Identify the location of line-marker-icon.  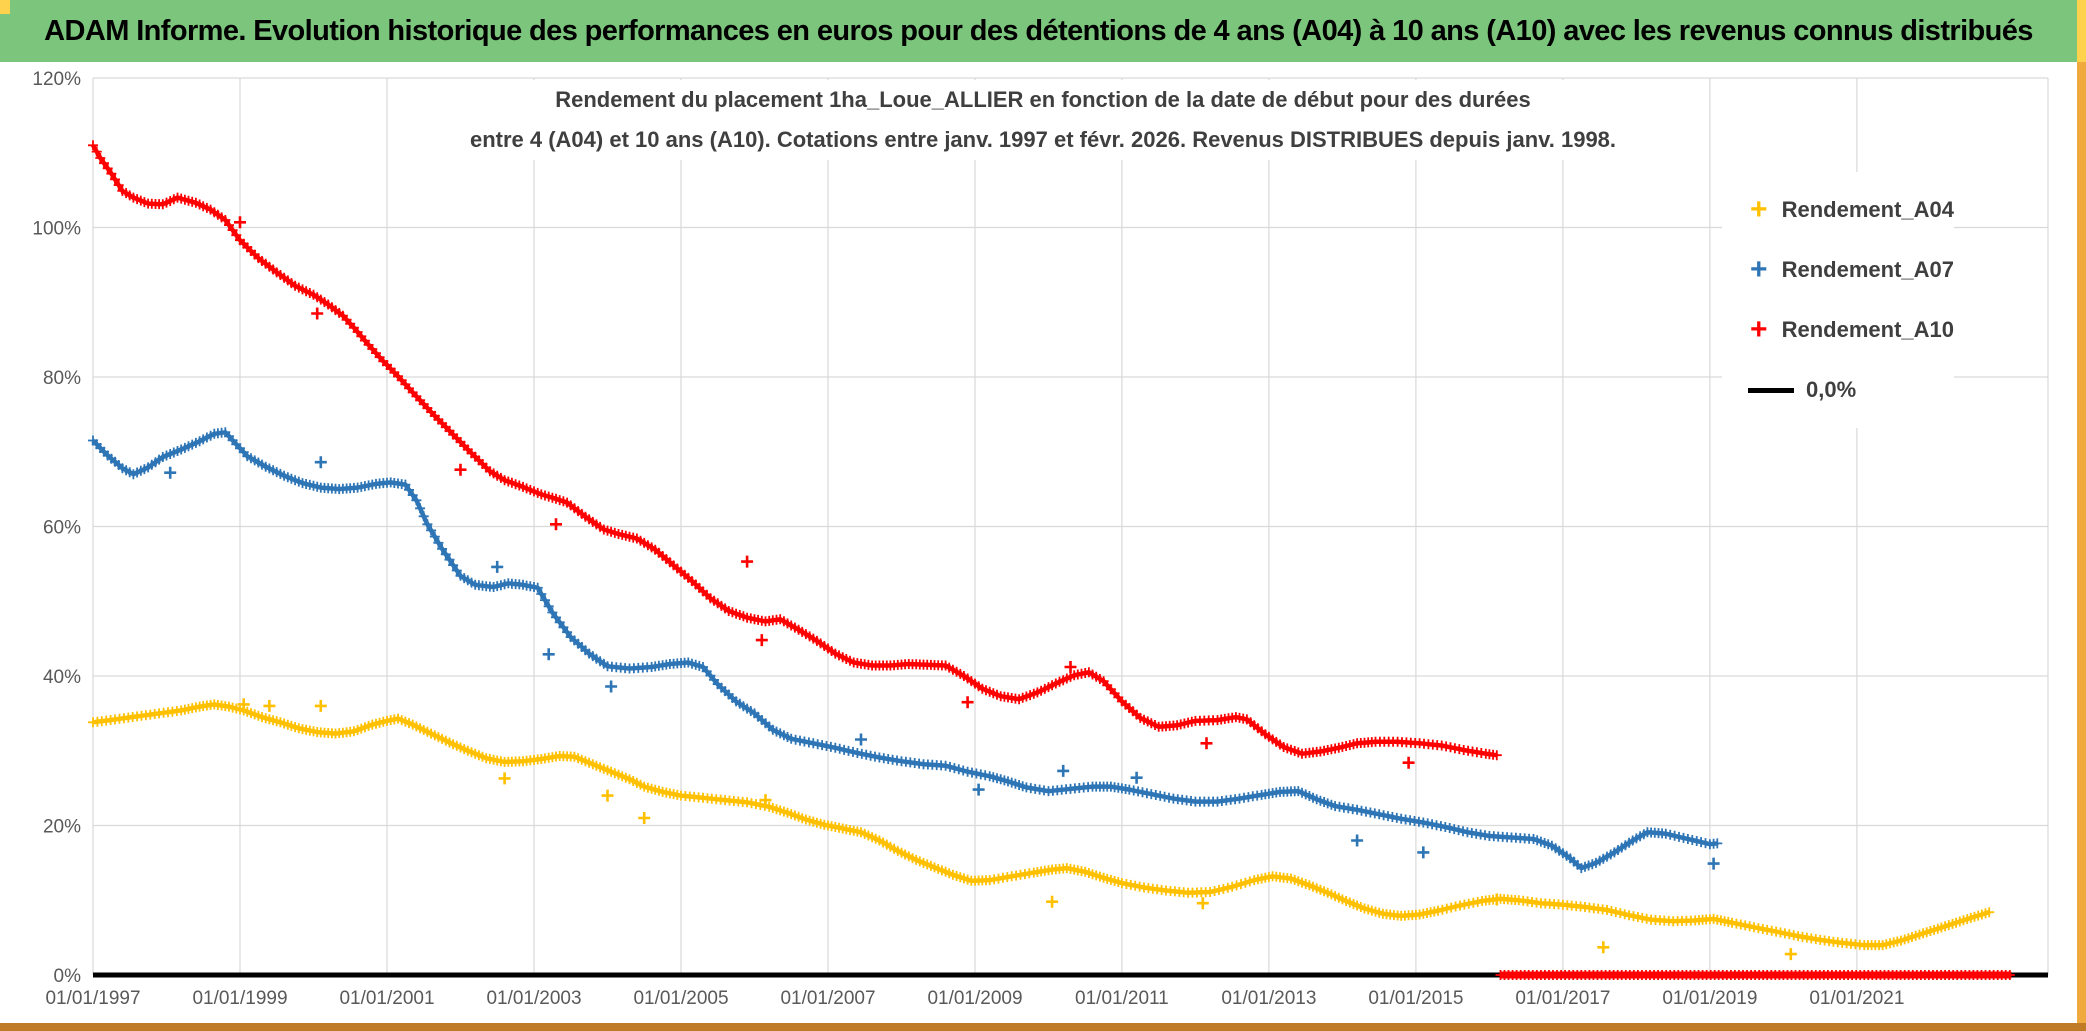
(1771, 390).